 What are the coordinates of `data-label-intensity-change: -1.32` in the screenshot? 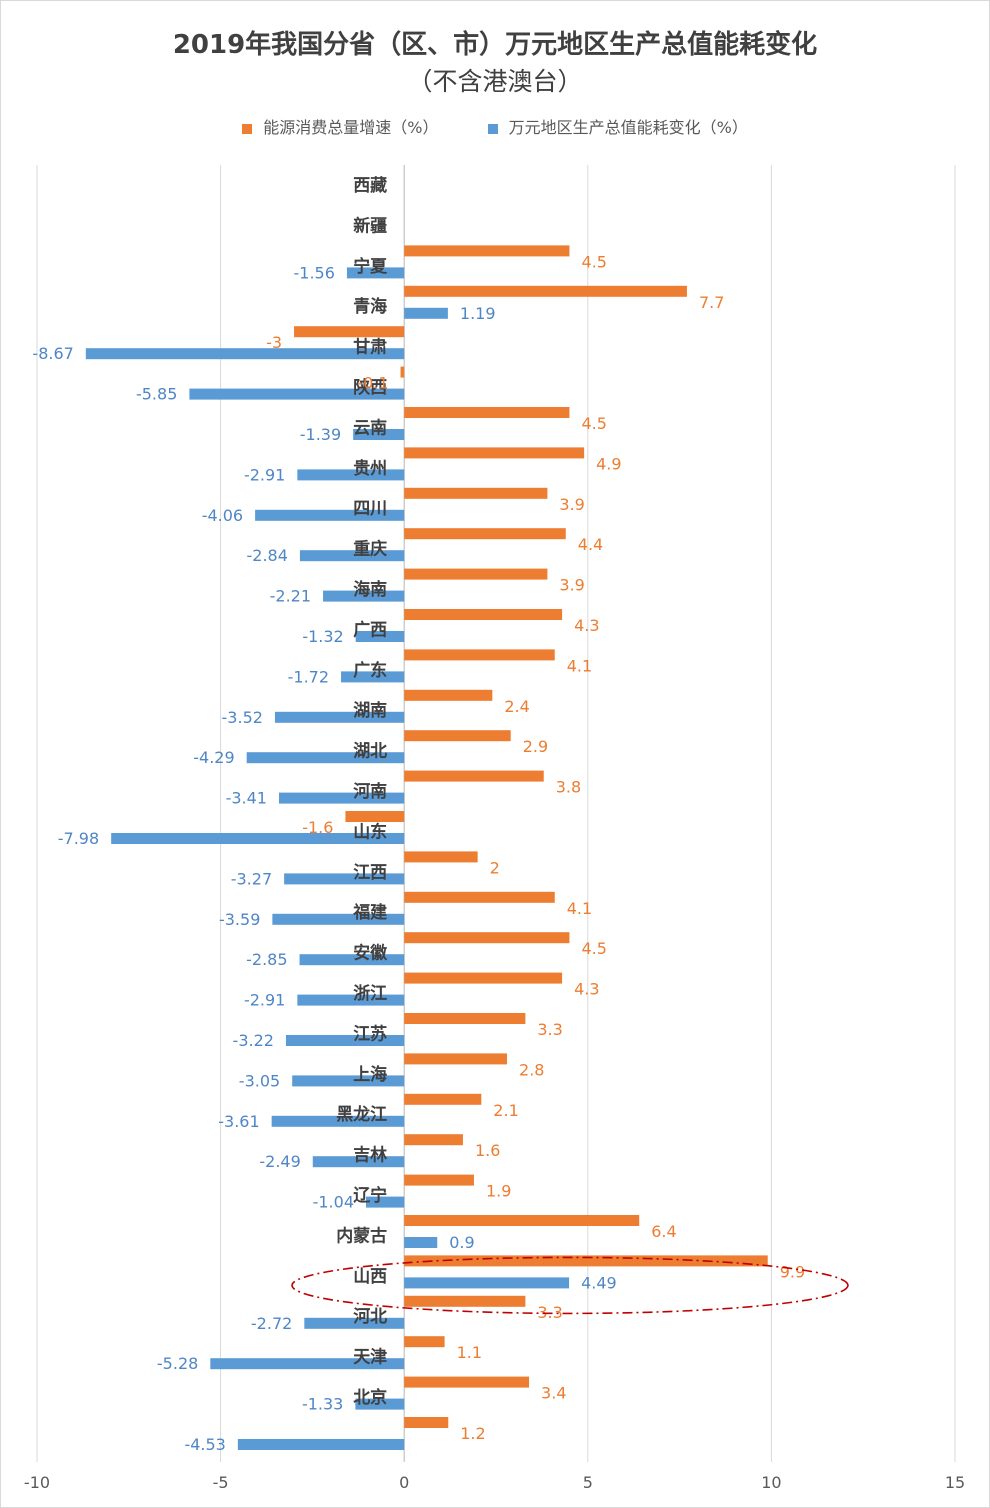 It's located at (322, 636).